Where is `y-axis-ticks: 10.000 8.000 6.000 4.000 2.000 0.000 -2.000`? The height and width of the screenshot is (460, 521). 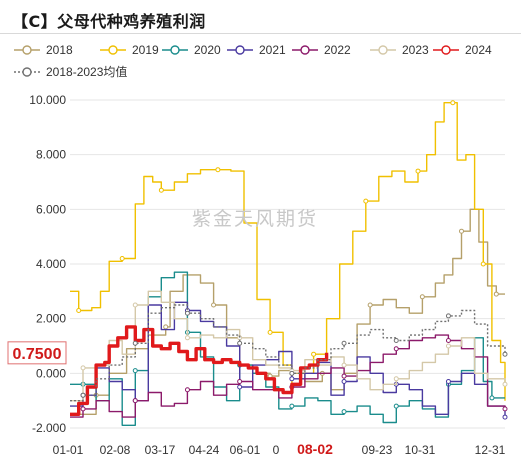
y-axis-ticks: 10.000 8.000 6.000 4.000 2.000 0.000 -2.000 is located at coordinates (47, 264).